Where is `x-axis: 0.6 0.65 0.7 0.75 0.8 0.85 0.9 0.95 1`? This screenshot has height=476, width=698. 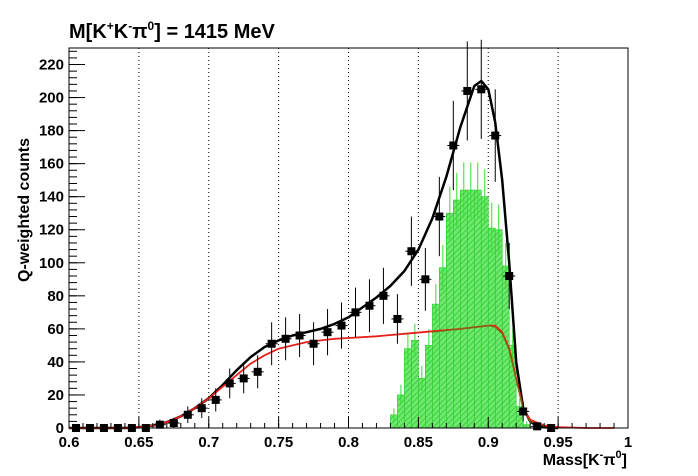
x-axis: 0.6 0.65 0.7 0.75 0.8 0.85 0.9 0.95 1 is located at coordinates (345, 434).